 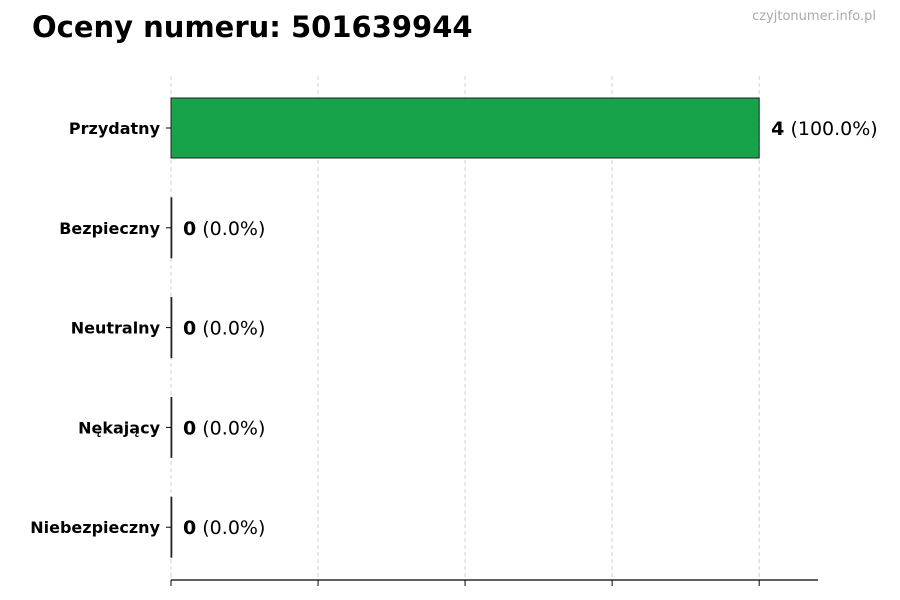 I want to click on y-tick-label: Neutralny, so click(x=116, y=328).